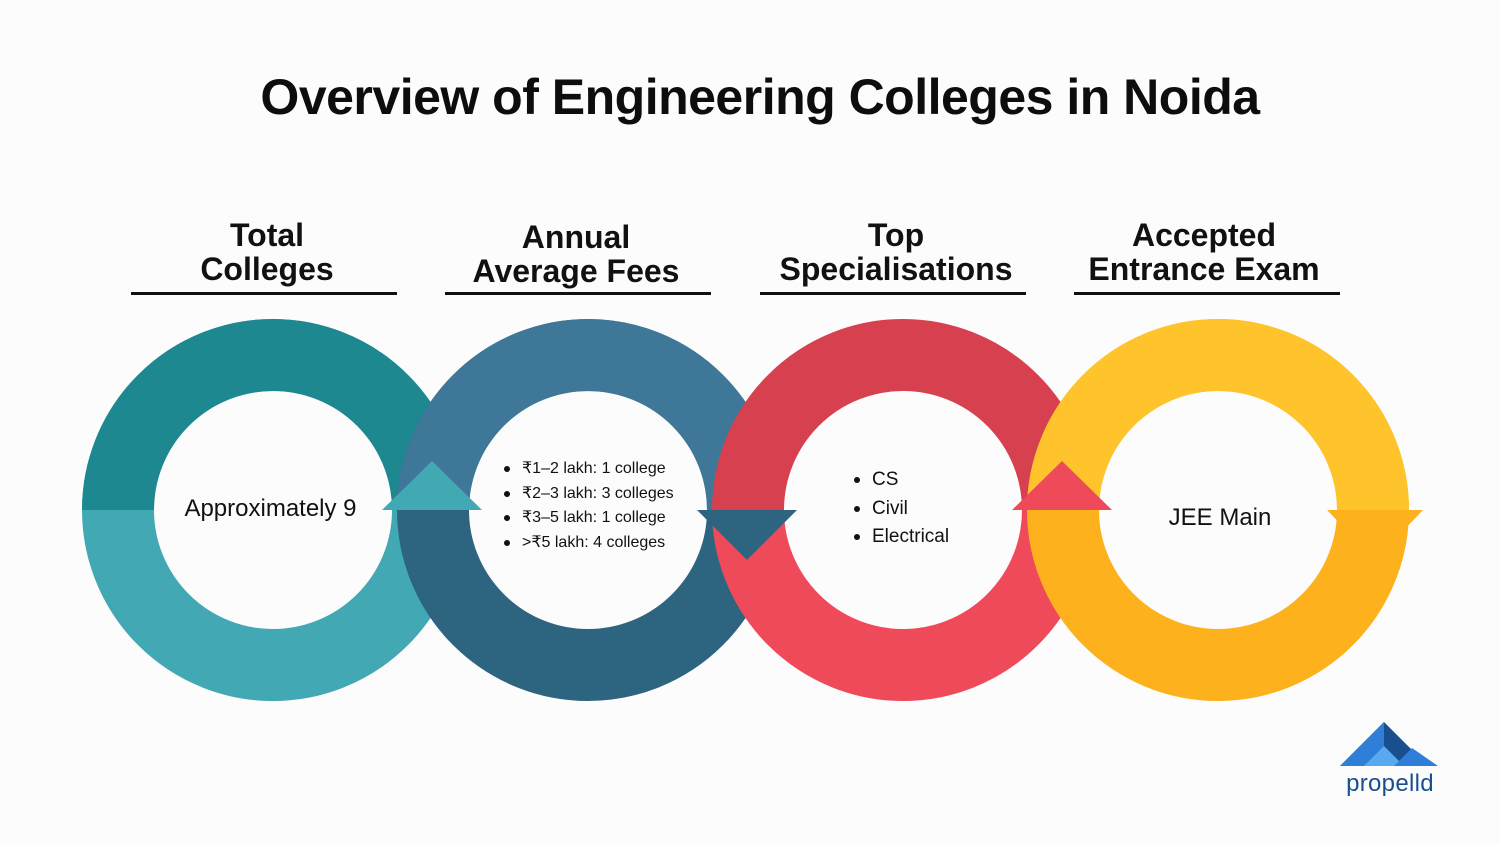 The height and width of the screenshot is (844, 1500). I want to click on heading-line: Average Fees, so click(576, 271).